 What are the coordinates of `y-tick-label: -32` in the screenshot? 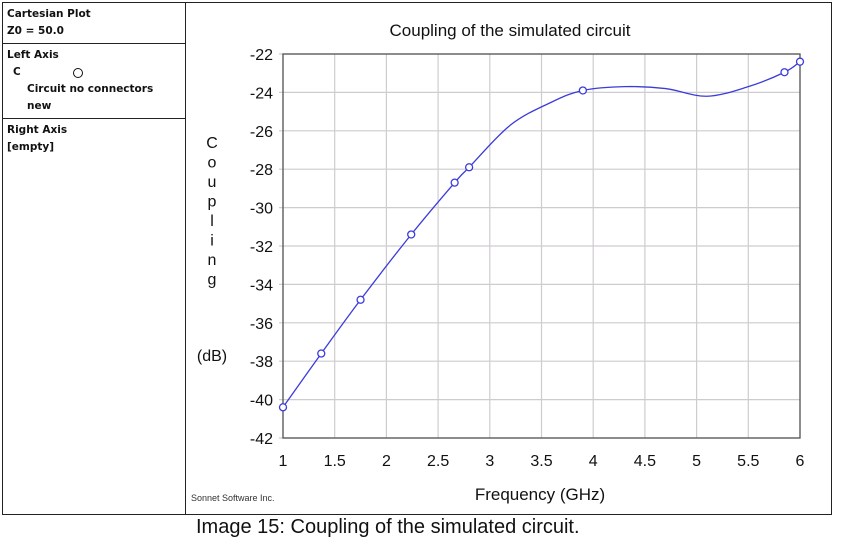 It's located at (261, 247).